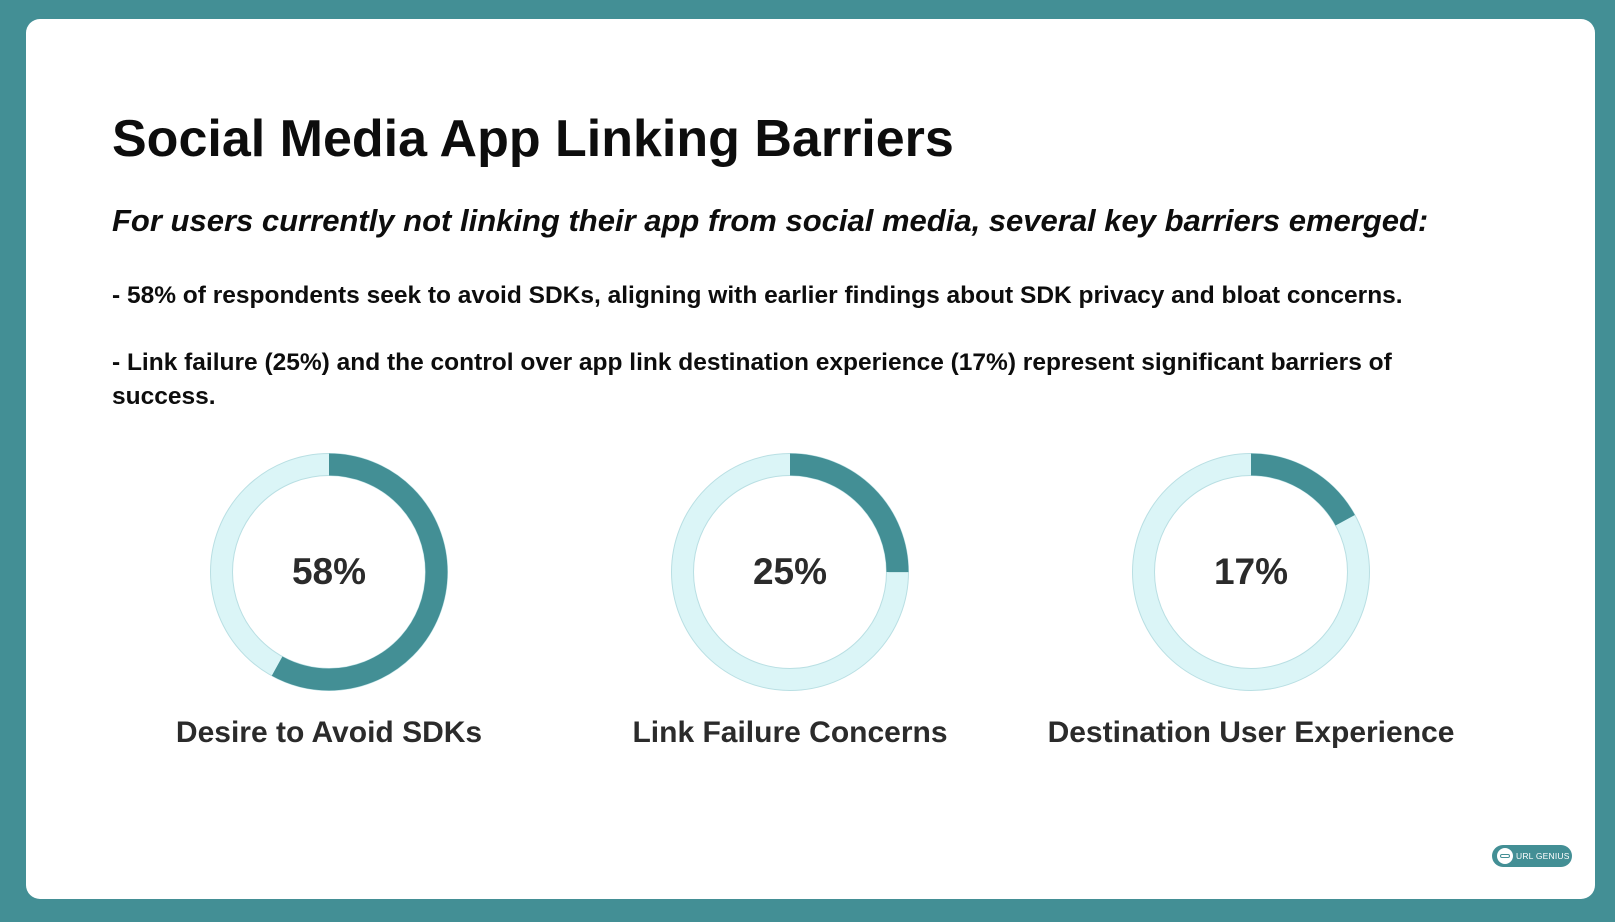  I want to click on donut-percentage: 17%, so click(1251, 571).